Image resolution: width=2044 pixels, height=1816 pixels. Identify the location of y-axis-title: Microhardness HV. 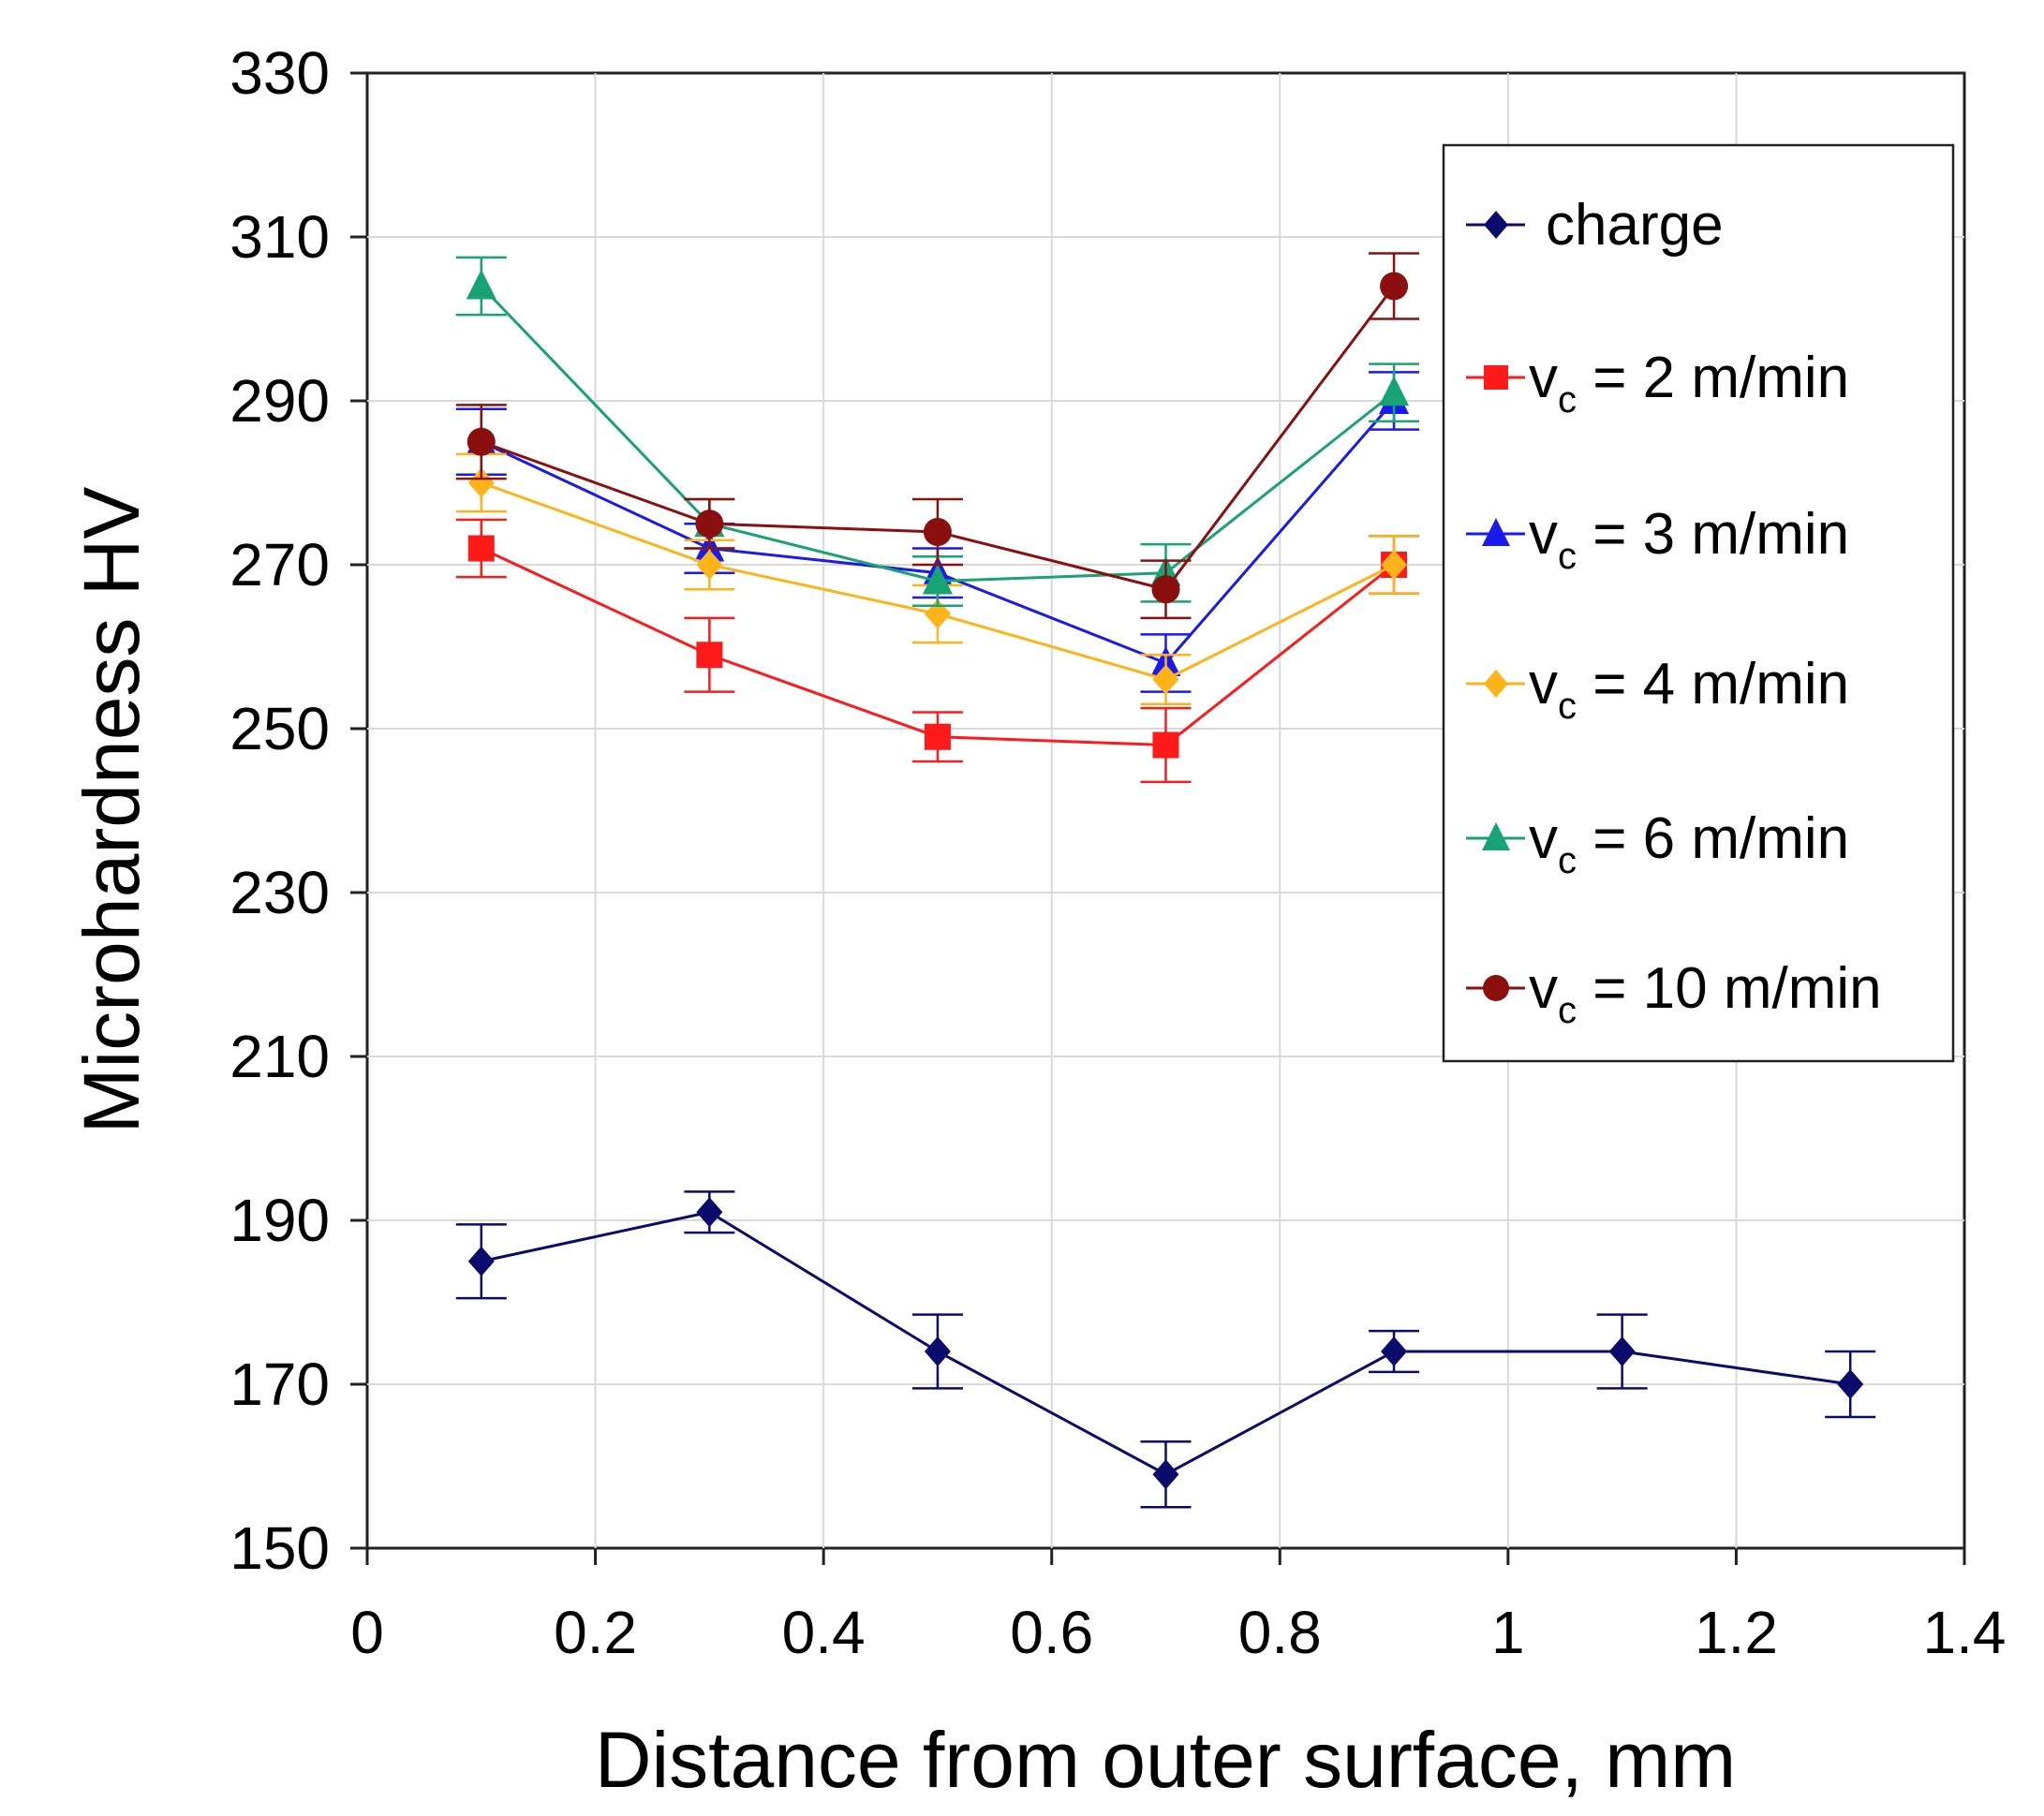
(112, 810).